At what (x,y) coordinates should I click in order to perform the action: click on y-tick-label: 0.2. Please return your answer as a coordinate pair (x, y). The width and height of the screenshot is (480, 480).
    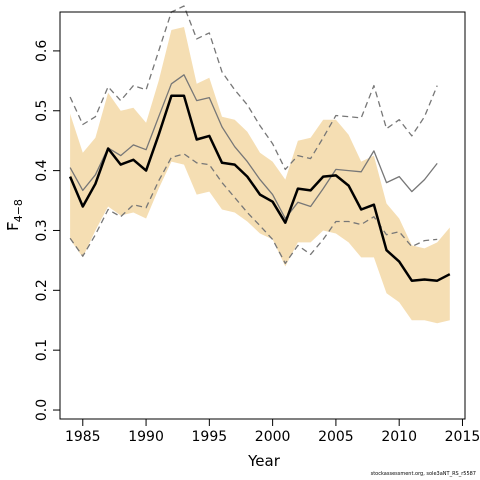
    Looking at the image, I should click on (42, 290).